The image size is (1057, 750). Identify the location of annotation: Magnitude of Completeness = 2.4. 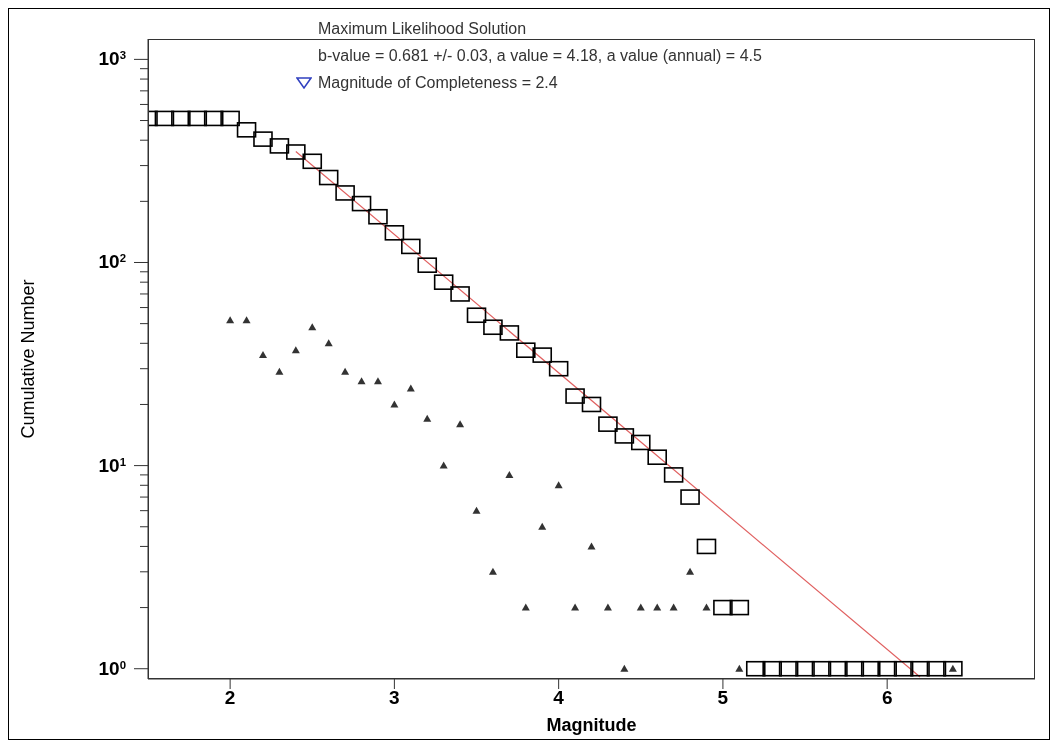
(438, 83).